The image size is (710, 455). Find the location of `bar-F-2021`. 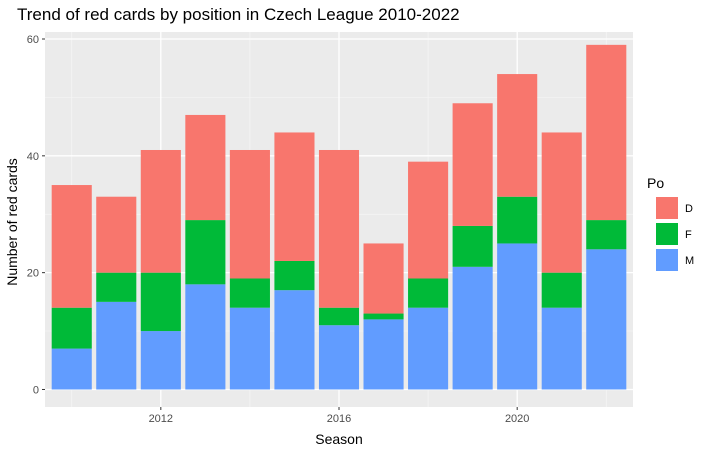

bar-F-2021 is located at coordinates (561, 290).